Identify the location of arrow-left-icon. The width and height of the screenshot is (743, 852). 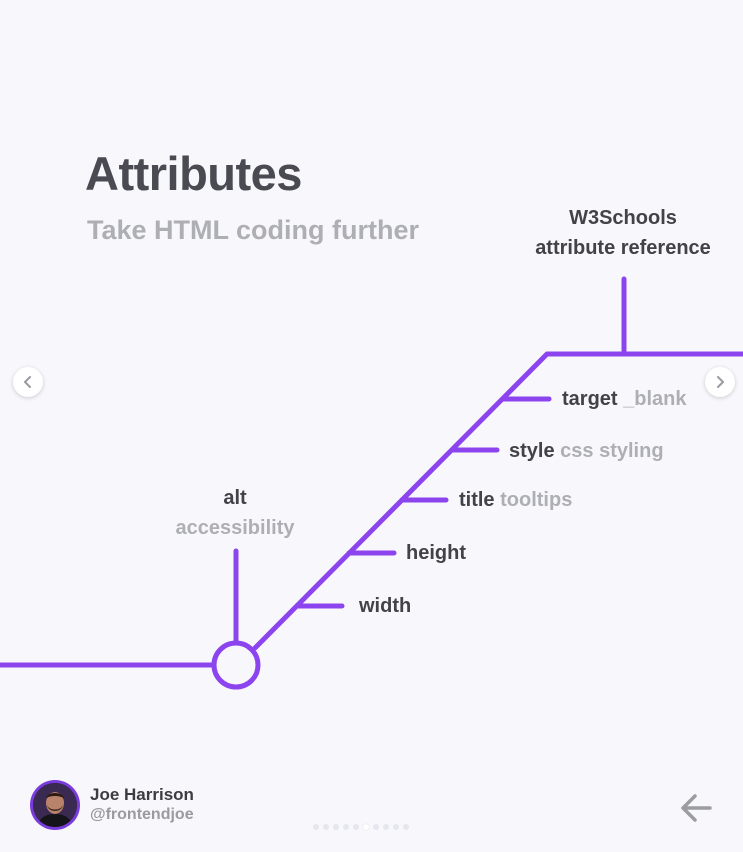
(697, 808).